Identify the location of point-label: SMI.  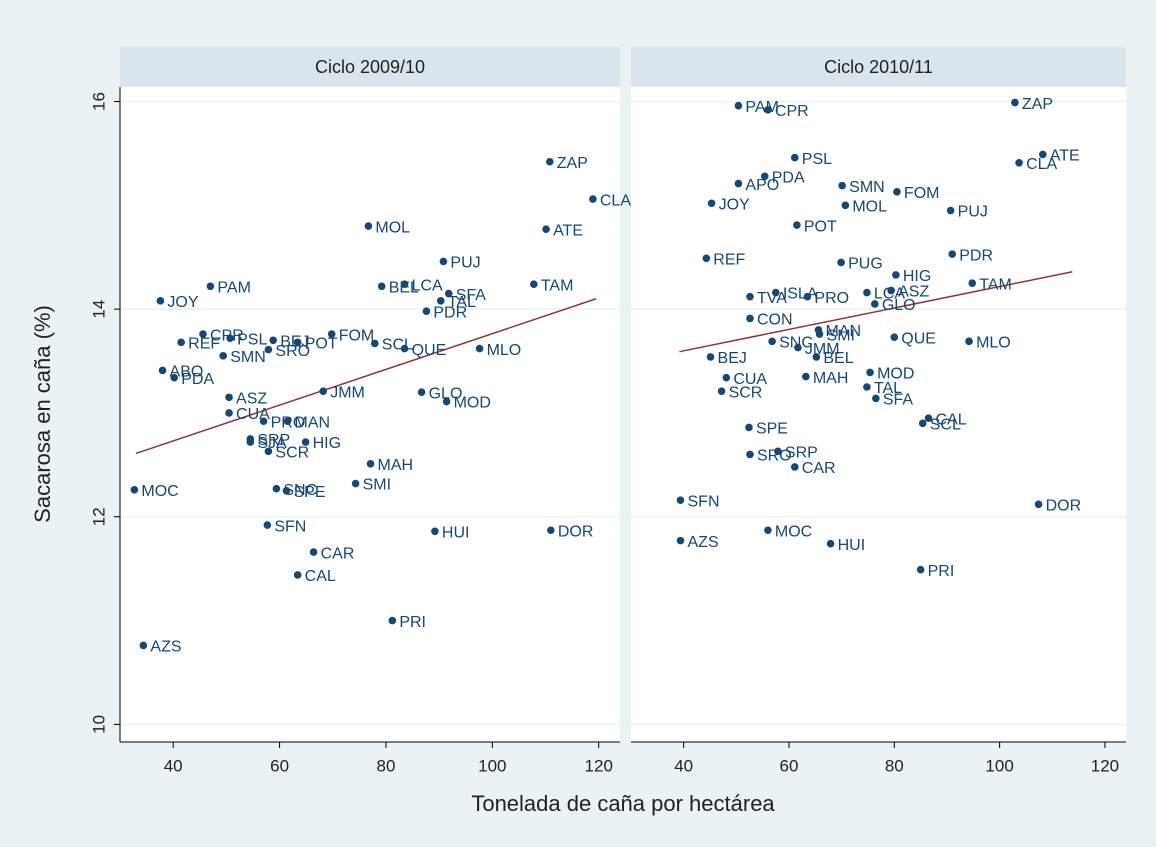
(377, 485).